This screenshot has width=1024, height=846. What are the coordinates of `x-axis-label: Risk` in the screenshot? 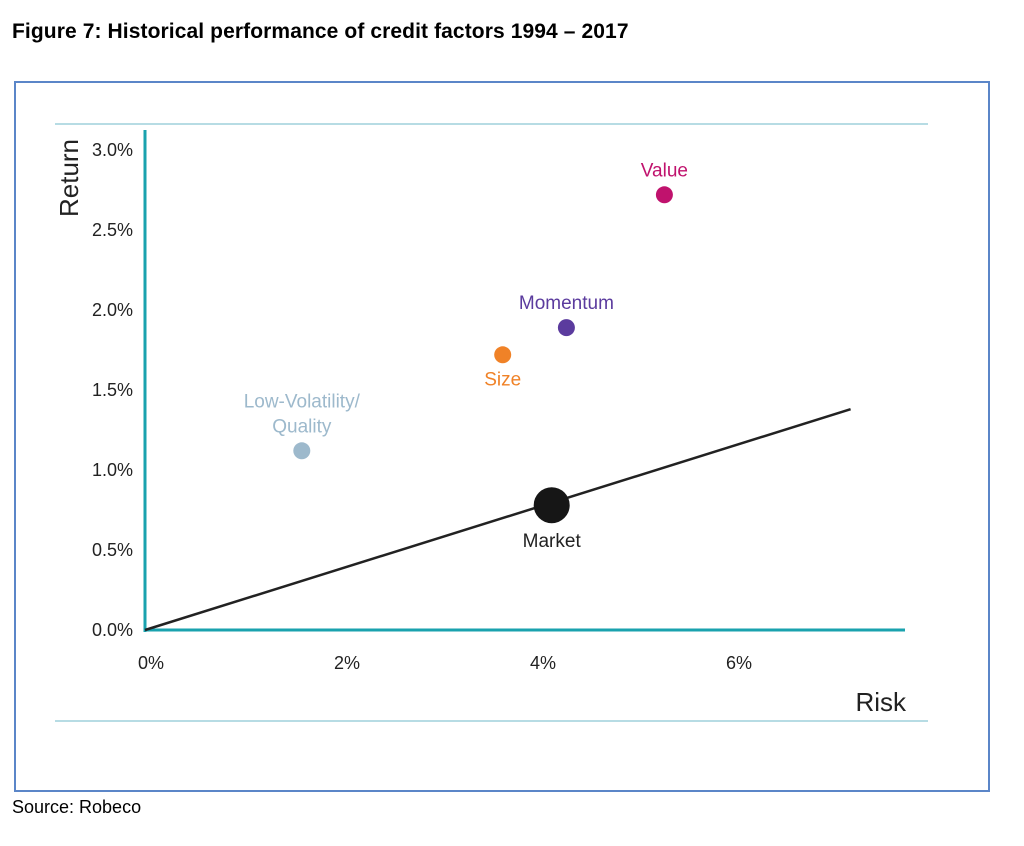 It's located at (881, 702).